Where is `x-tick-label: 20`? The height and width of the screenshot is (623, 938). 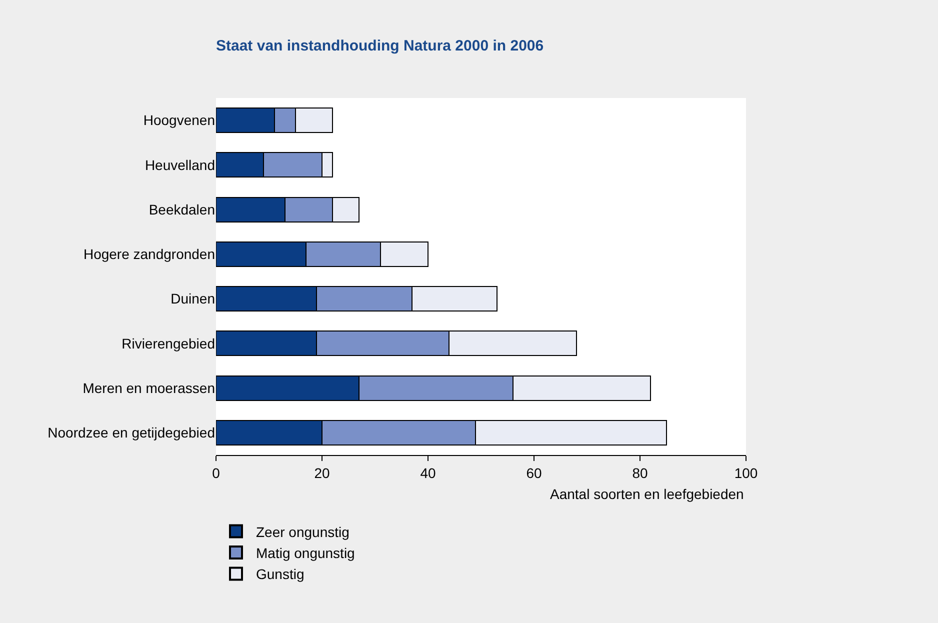
x-tick-label: 20 is located at coordinates (322, 472).